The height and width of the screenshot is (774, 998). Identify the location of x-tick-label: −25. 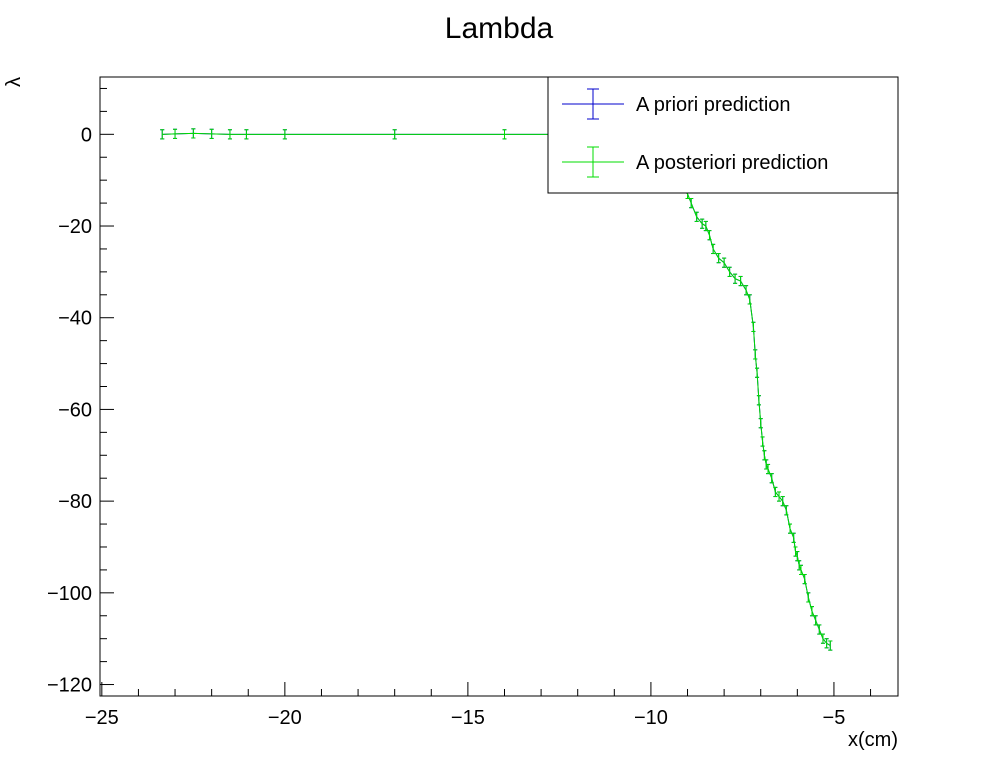
(102, 718).